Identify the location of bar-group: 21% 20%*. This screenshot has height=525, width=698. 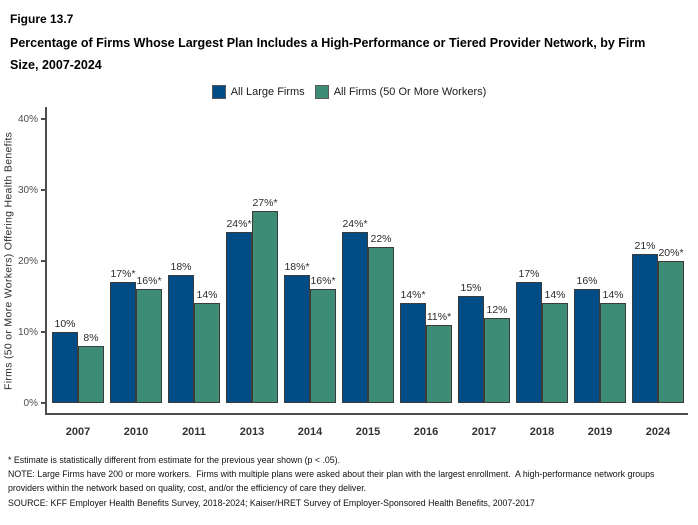
(658, 321).